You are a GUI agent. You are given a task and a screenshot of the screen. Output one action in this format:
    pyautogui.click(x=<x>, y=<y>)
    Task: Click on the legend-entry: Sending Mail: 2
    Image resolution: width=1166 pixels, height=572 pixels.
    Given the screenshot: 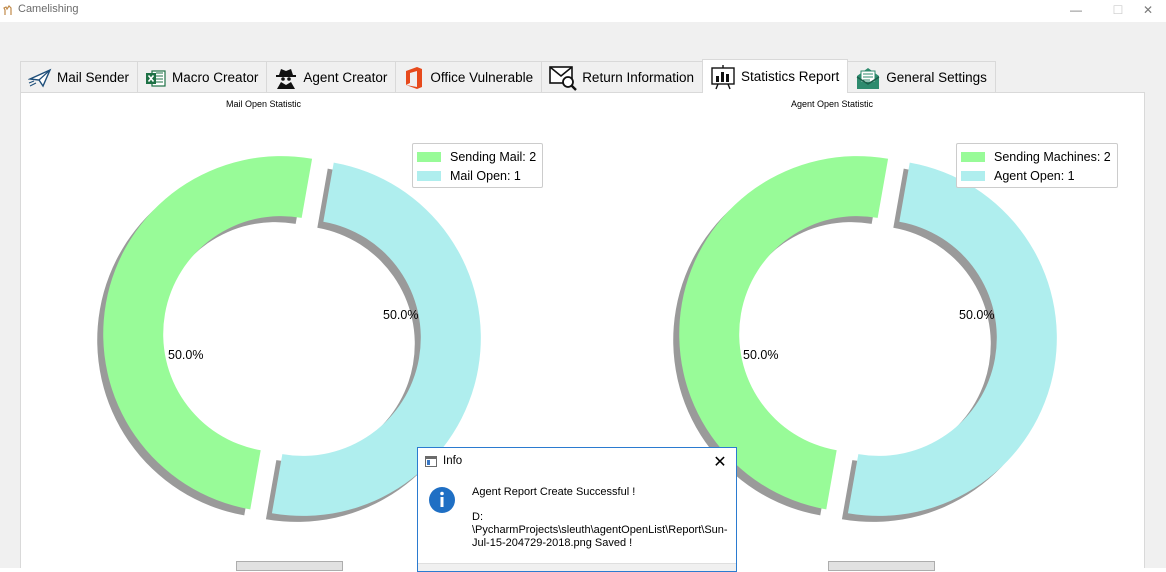 What is the action you would take?
    pyautogui.click(x=476, y=156)
    